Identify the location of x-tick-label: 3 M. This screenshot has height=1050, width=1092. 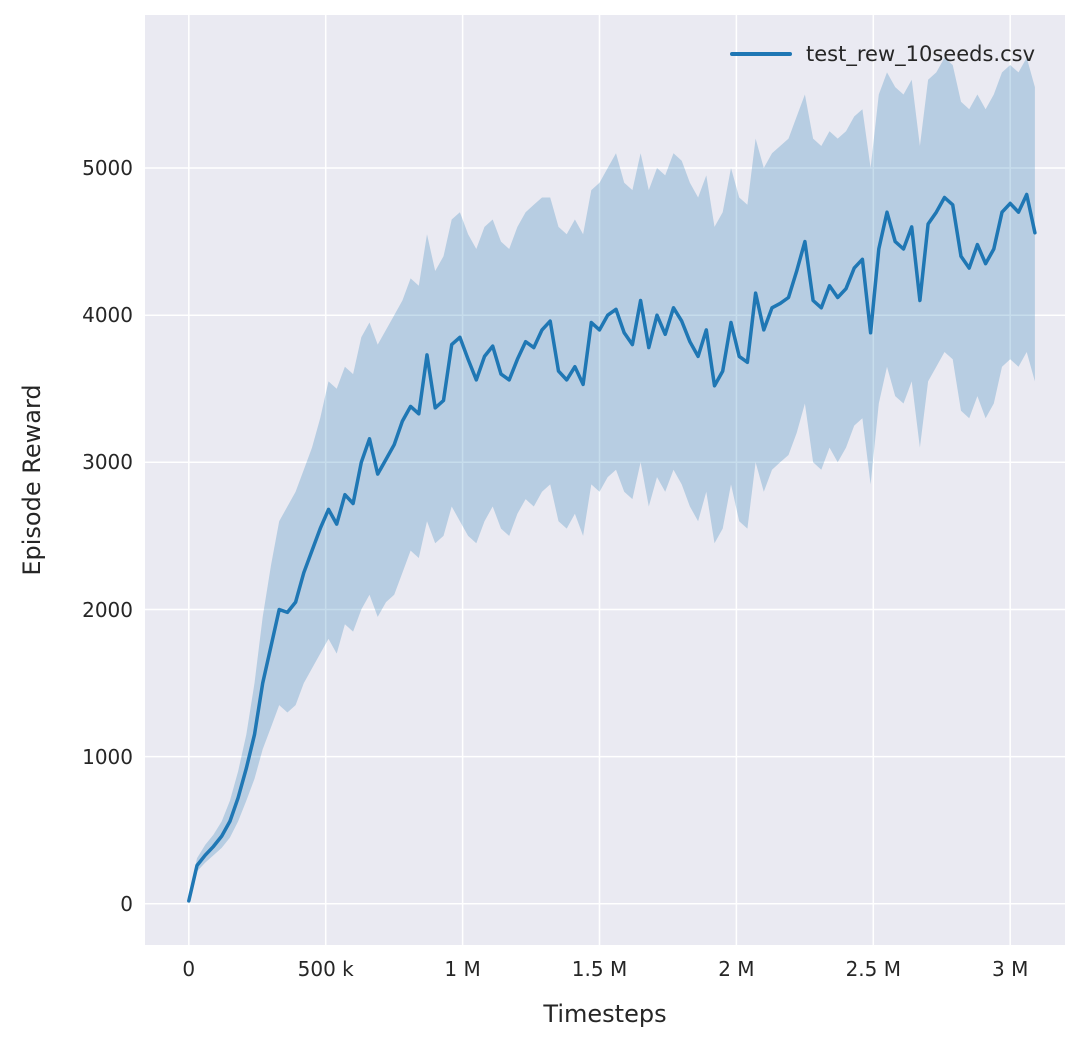
(1010, 969).